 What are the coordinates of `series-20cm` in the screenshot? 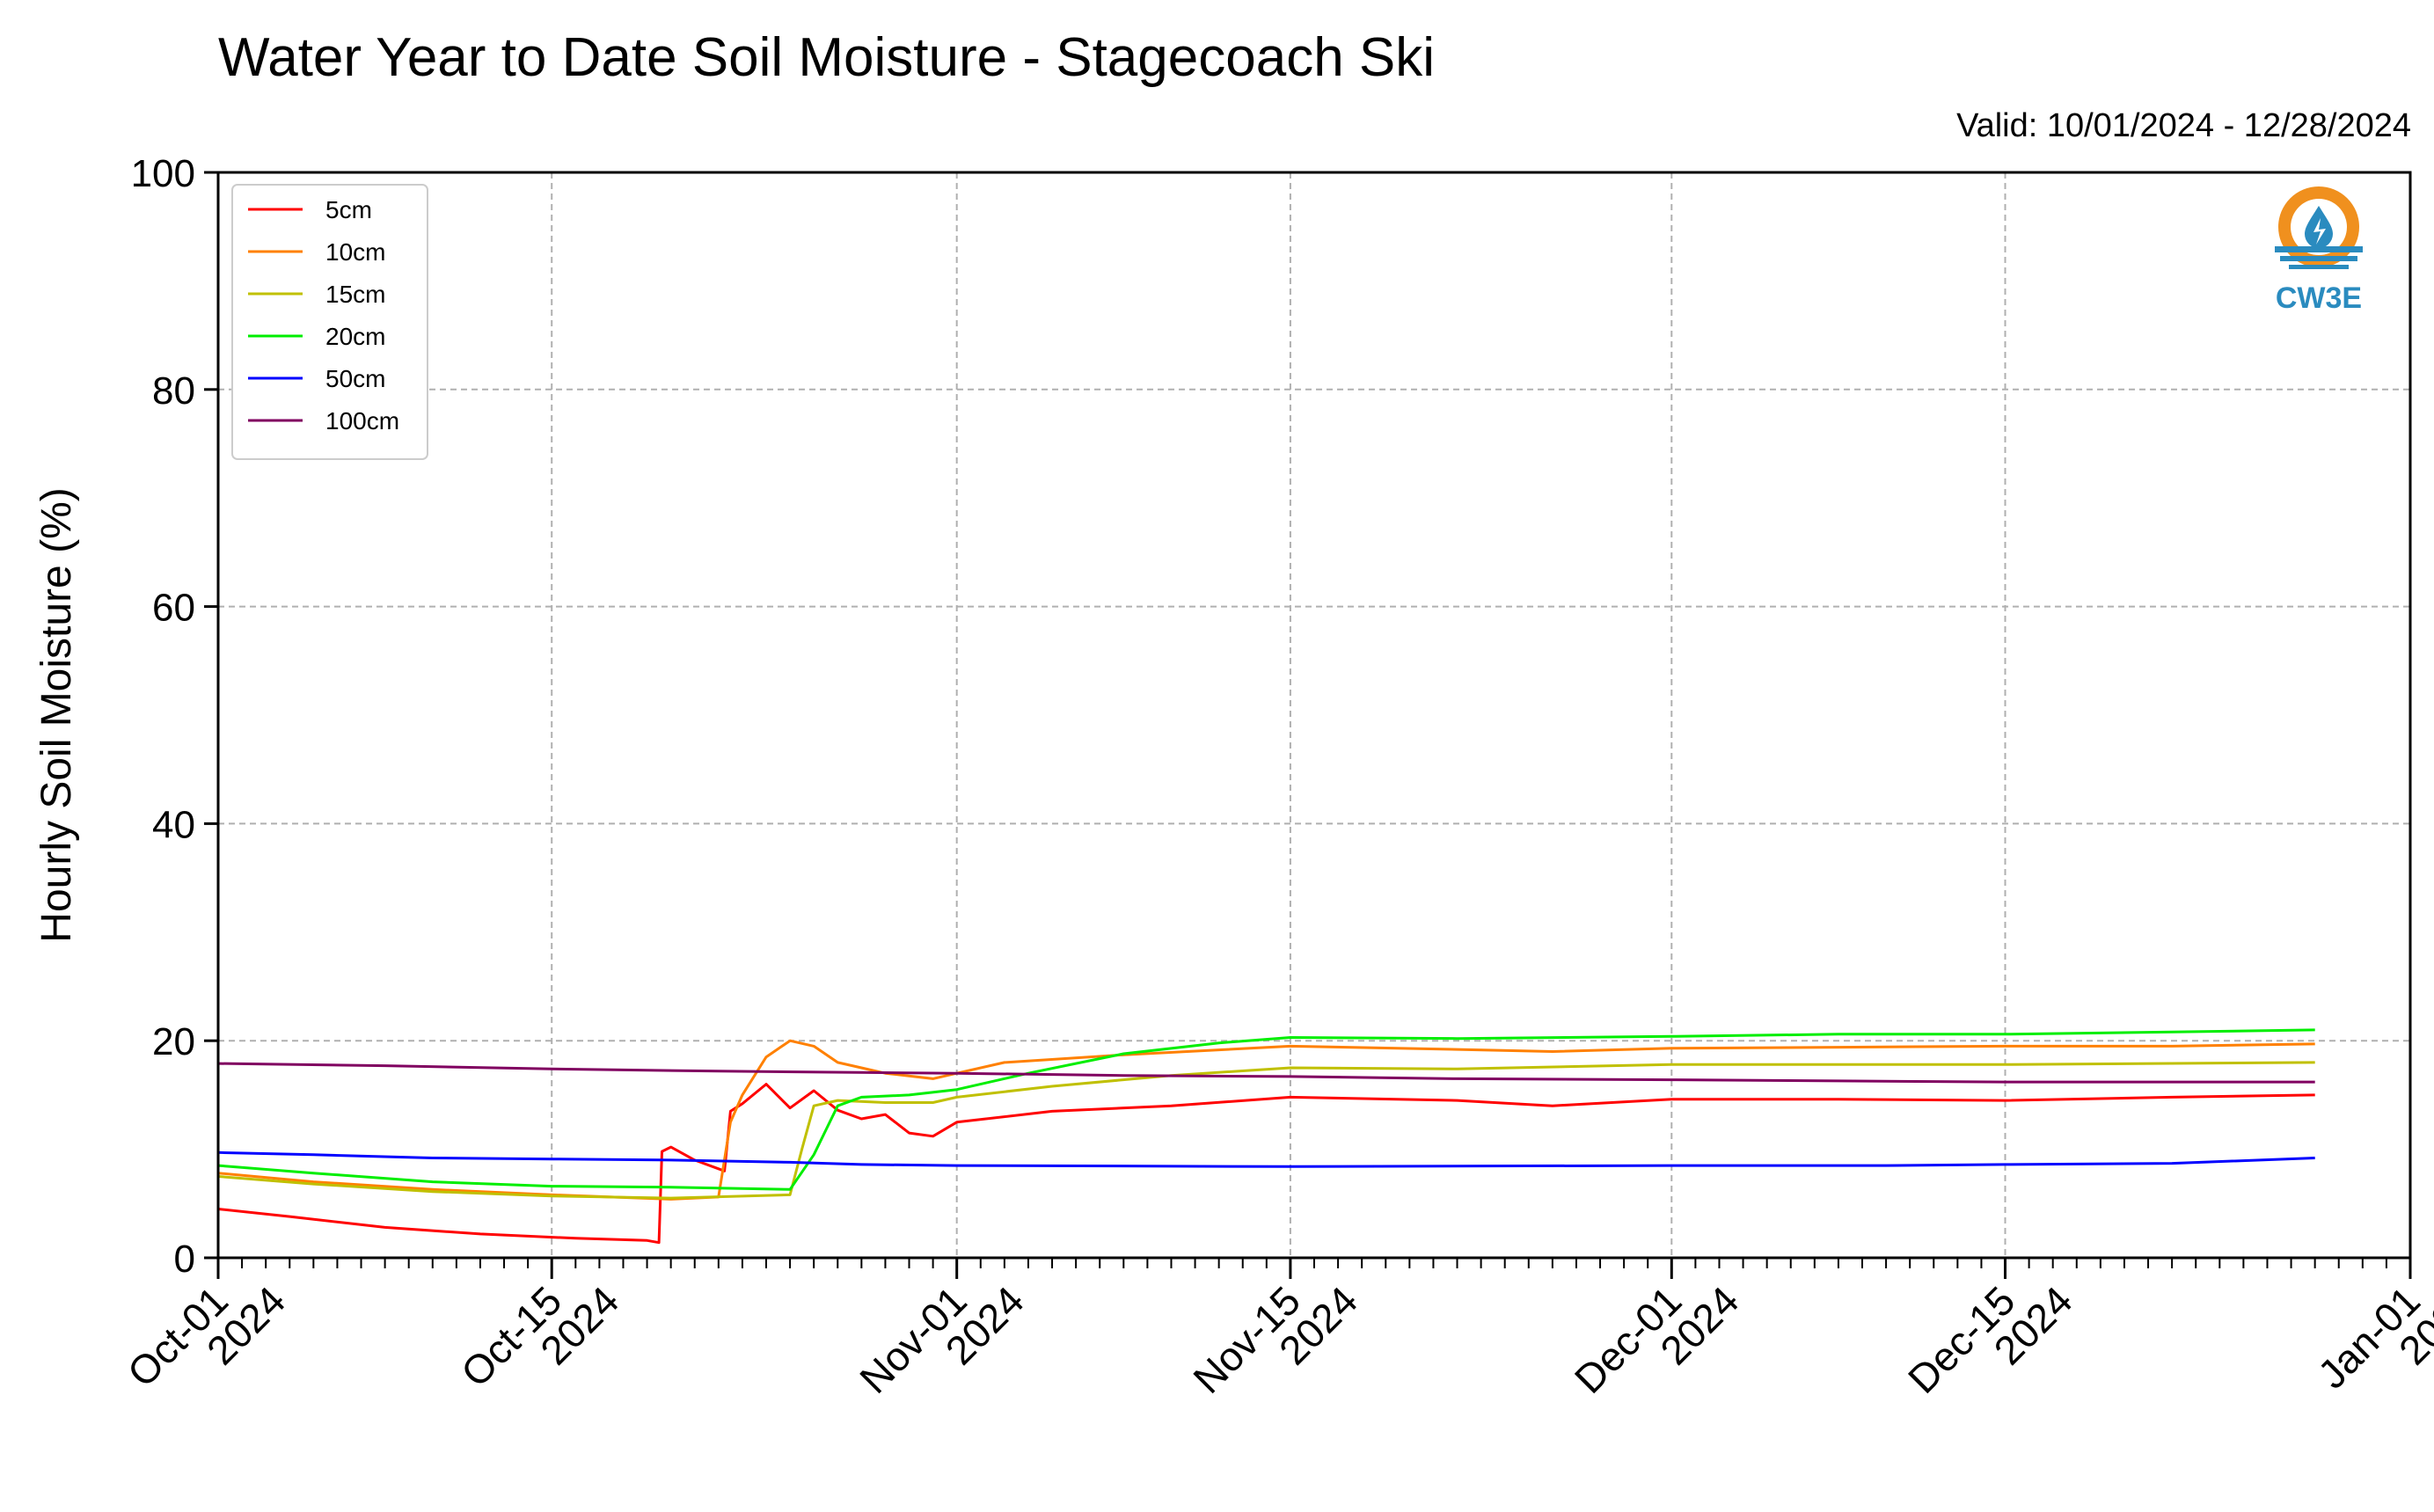 It's located at (1266, 1109).